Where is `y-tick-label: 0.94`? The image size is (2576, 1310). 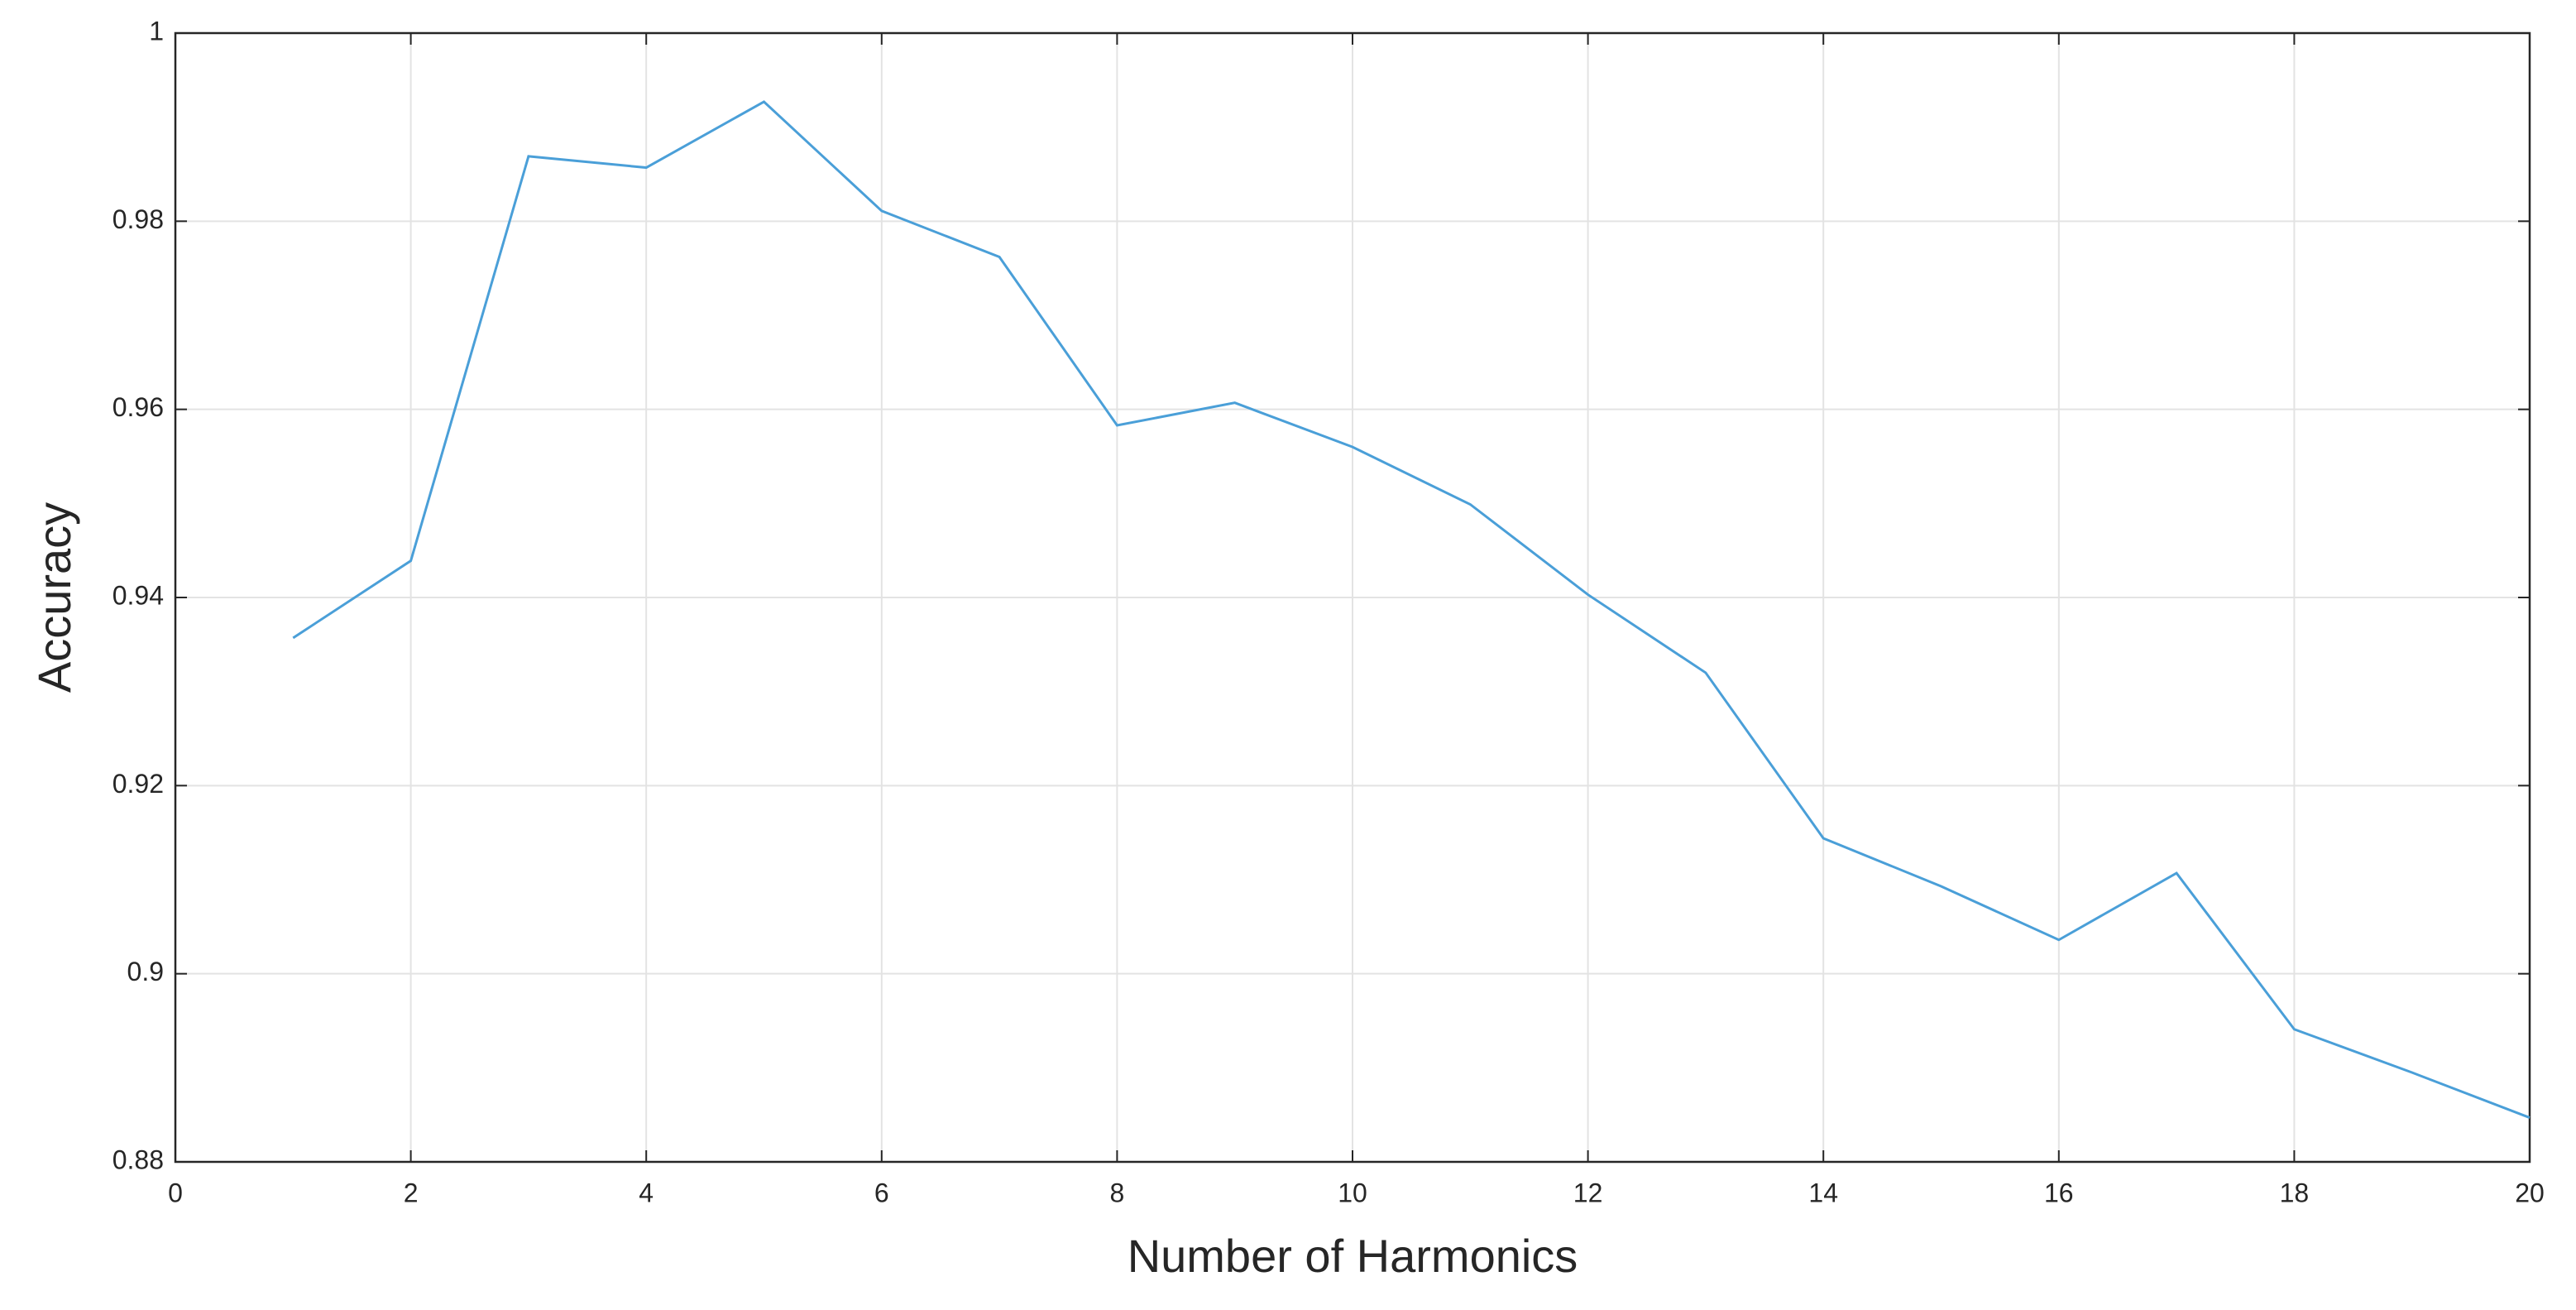 y-tick-label: 0.94 is located at coordinates (138, 595).